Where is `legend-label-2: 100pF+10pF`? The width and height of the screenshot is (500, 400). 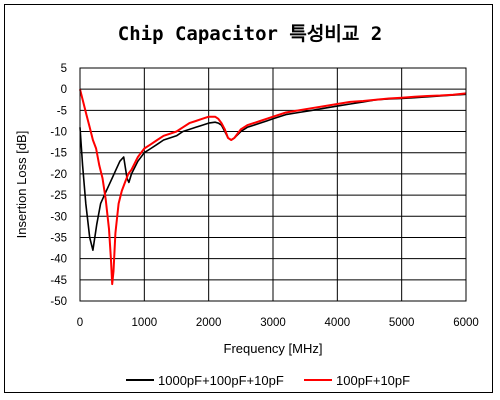 legend-label-2: 100pF+10pF is located at coordinates (373, 380).